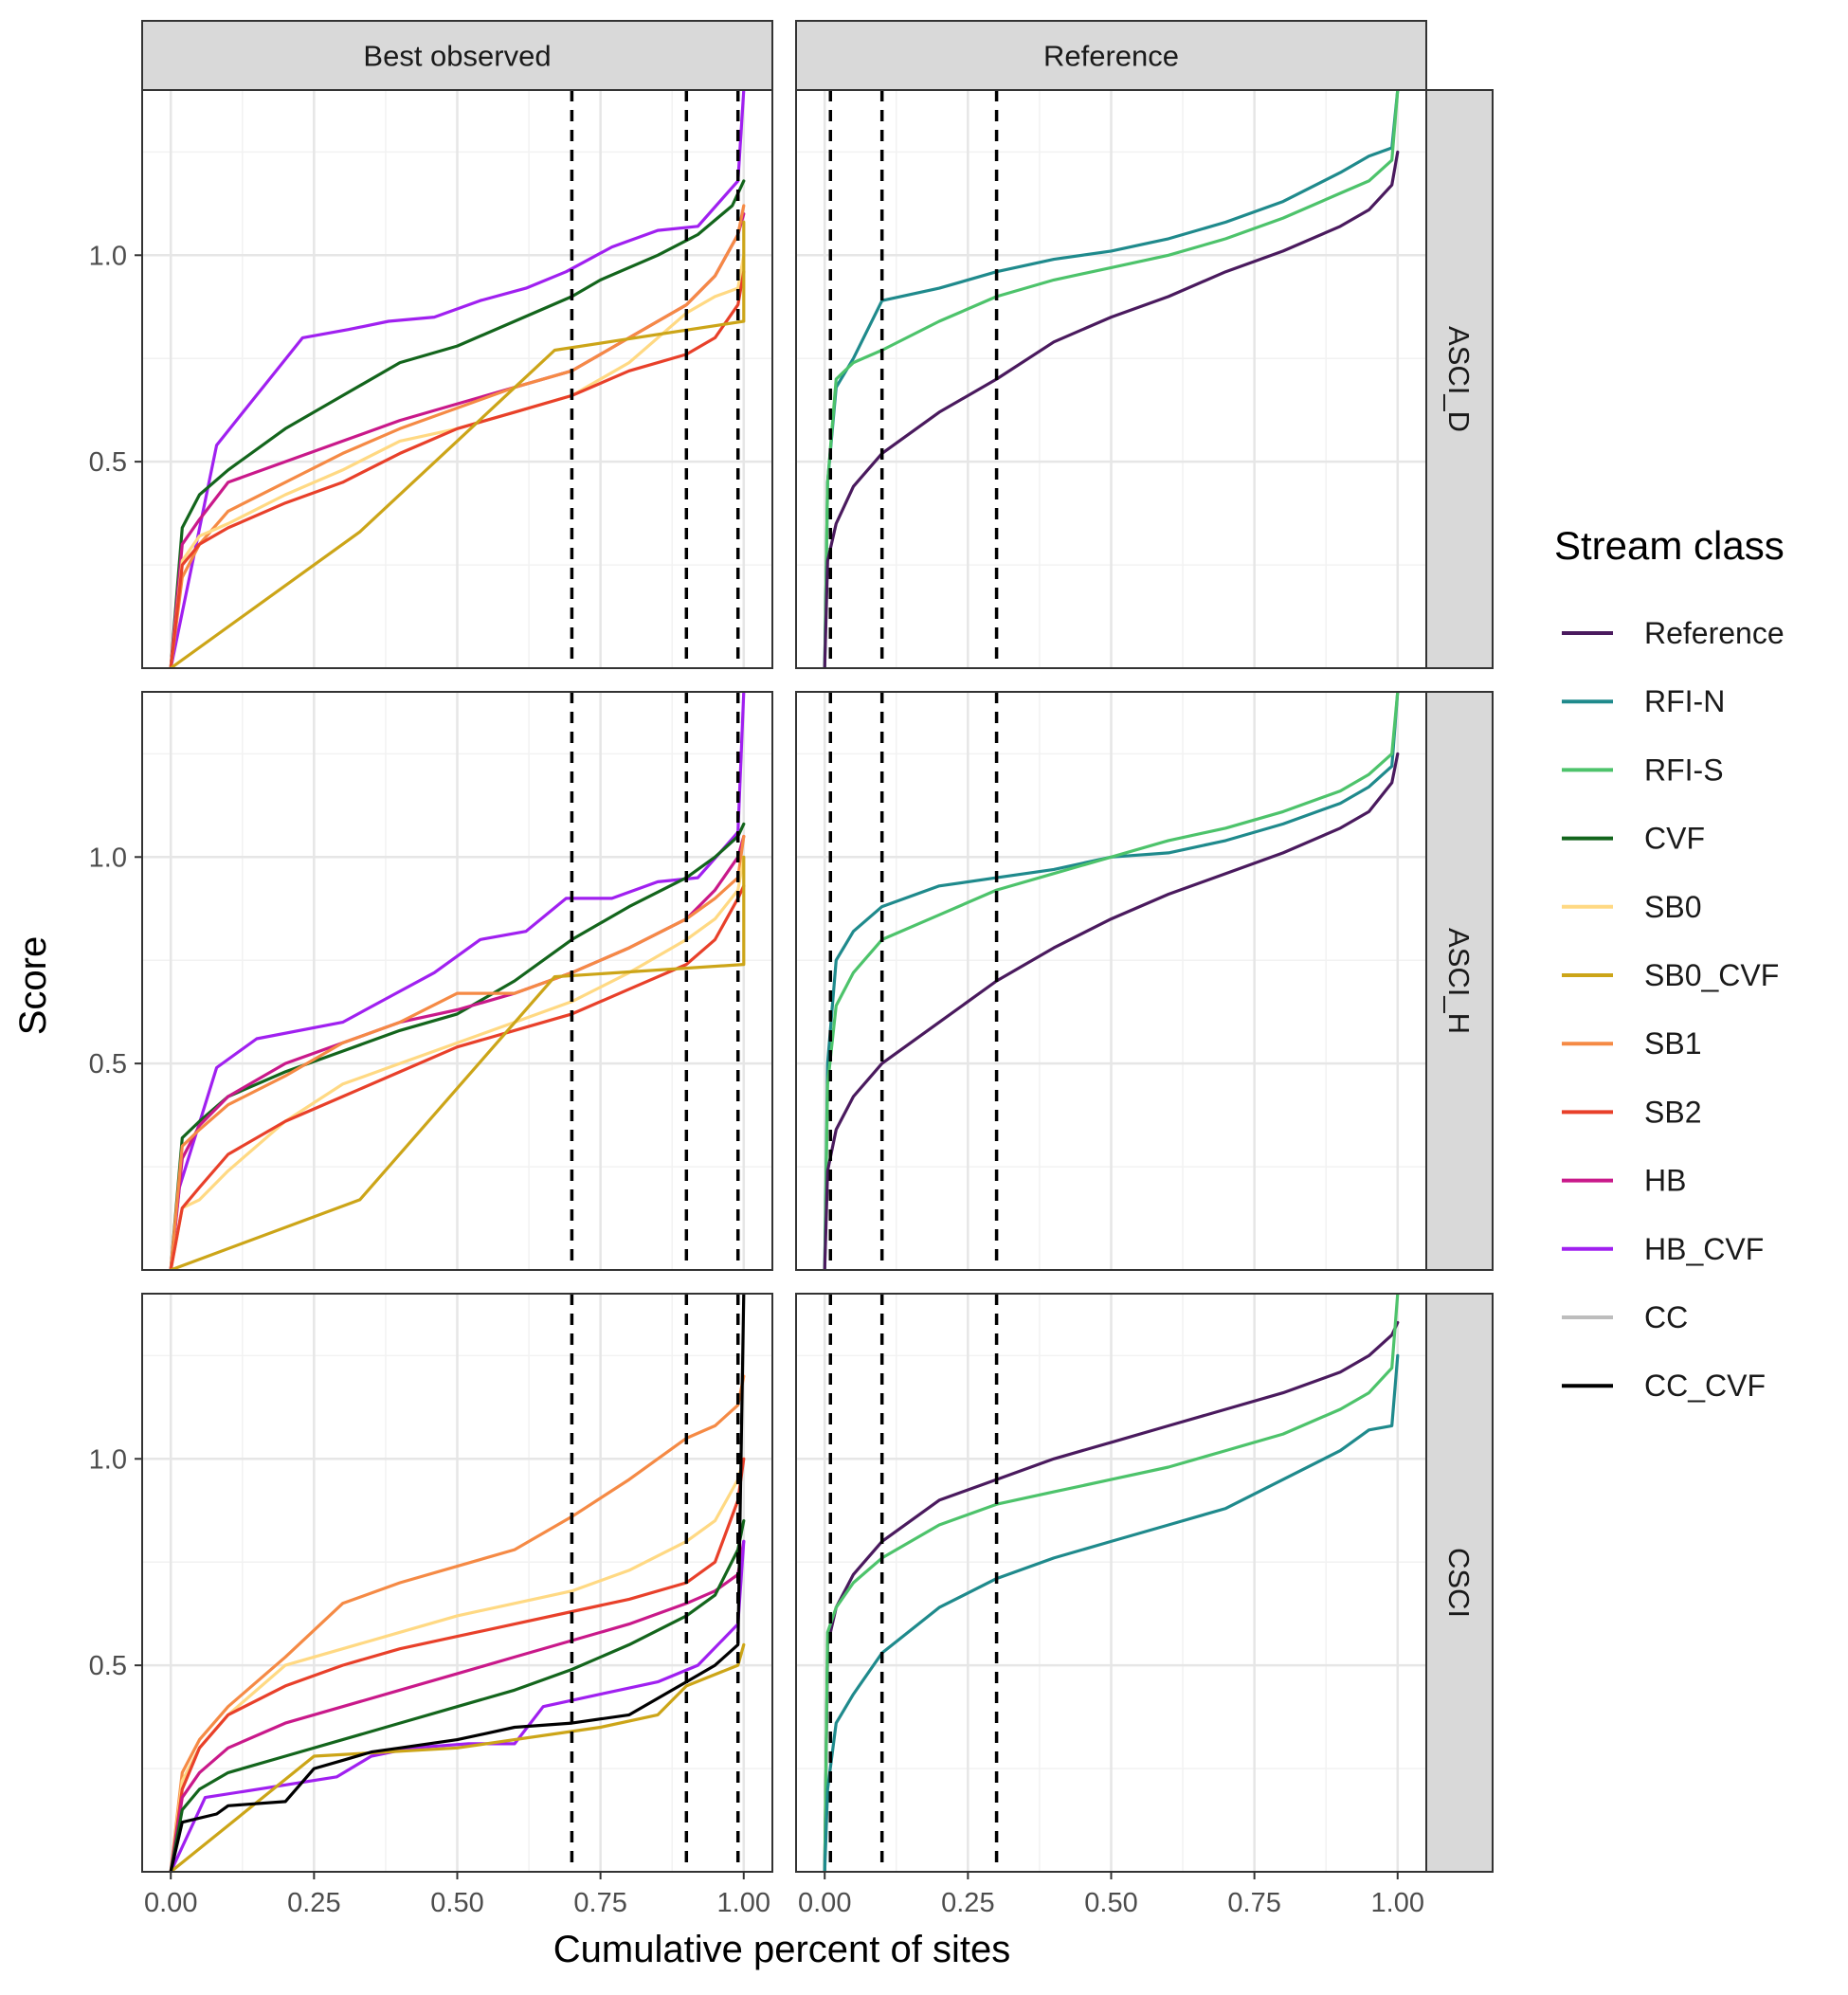 This screenshot has height=1995, width=1848. What do you see at coordinates (1673, 907) in the screenshot?
I see `legend-label: SB0` at bounding box center [1673, 907].